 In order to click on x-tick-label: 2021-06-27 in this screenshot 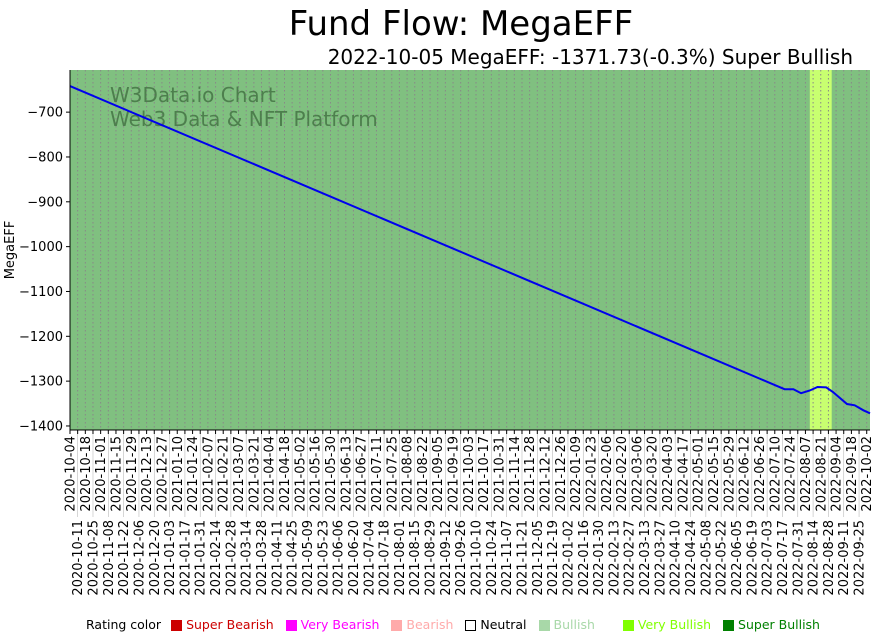, I will do `click(362, 474)`.